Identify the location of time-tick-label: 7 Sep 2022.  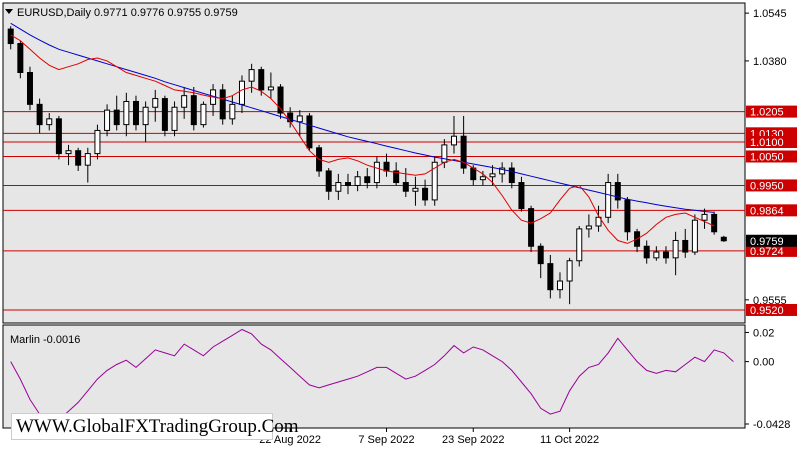
(386, 440).